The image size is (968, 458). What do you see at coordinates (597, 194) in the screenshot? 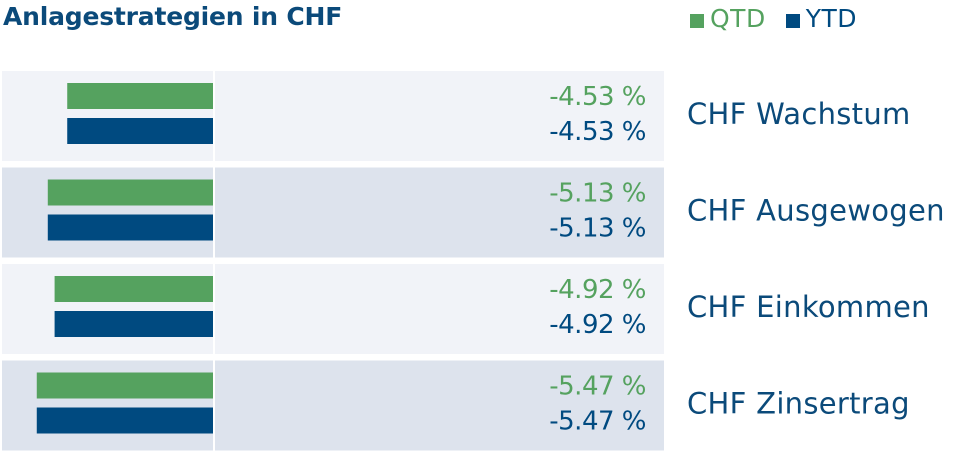
I see `value-label-qtd-chf-ausgewogen: -5.13 %` at bounding box center [597, 194].